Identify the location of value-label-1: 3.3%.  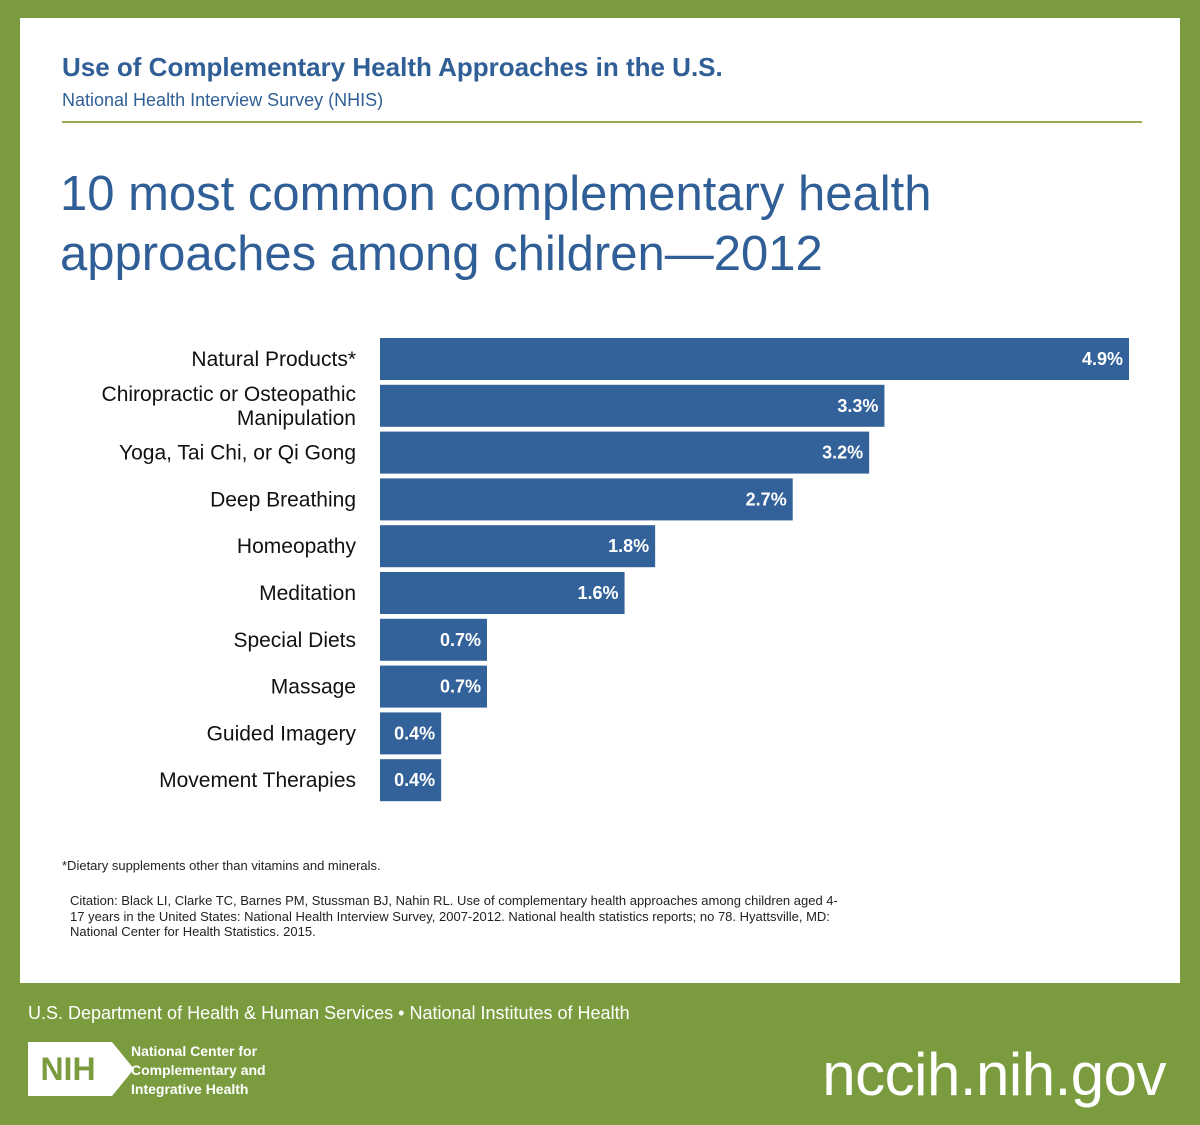
(857, 406).